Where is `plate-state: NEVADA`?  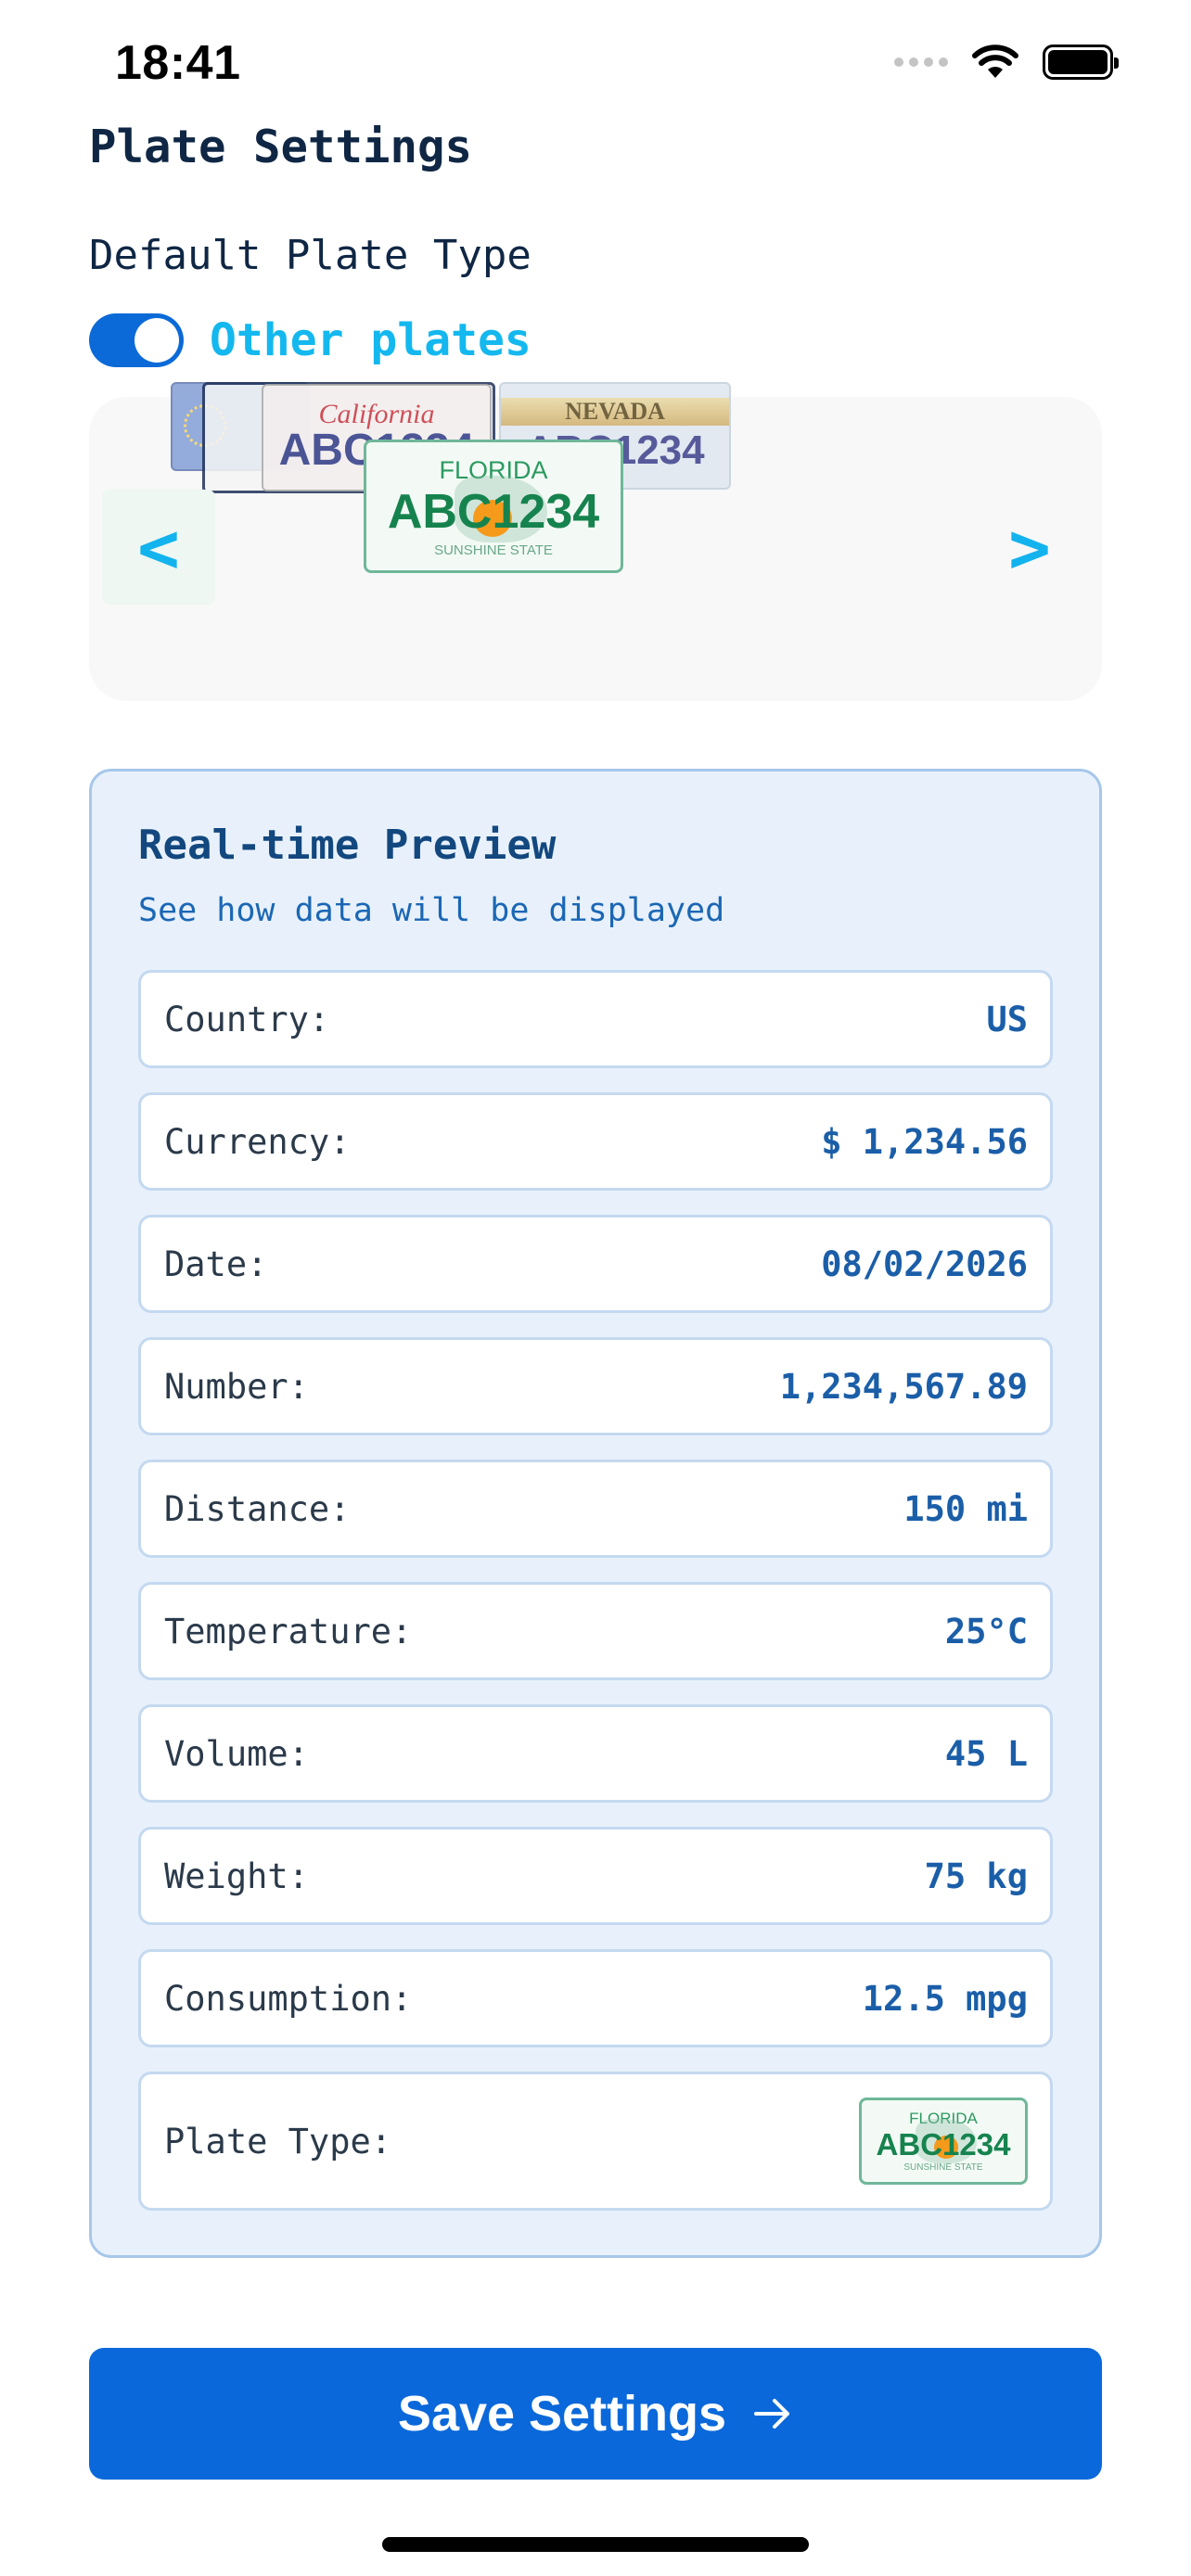 plate-state: NEVADA is located at coordinates (615, 412).